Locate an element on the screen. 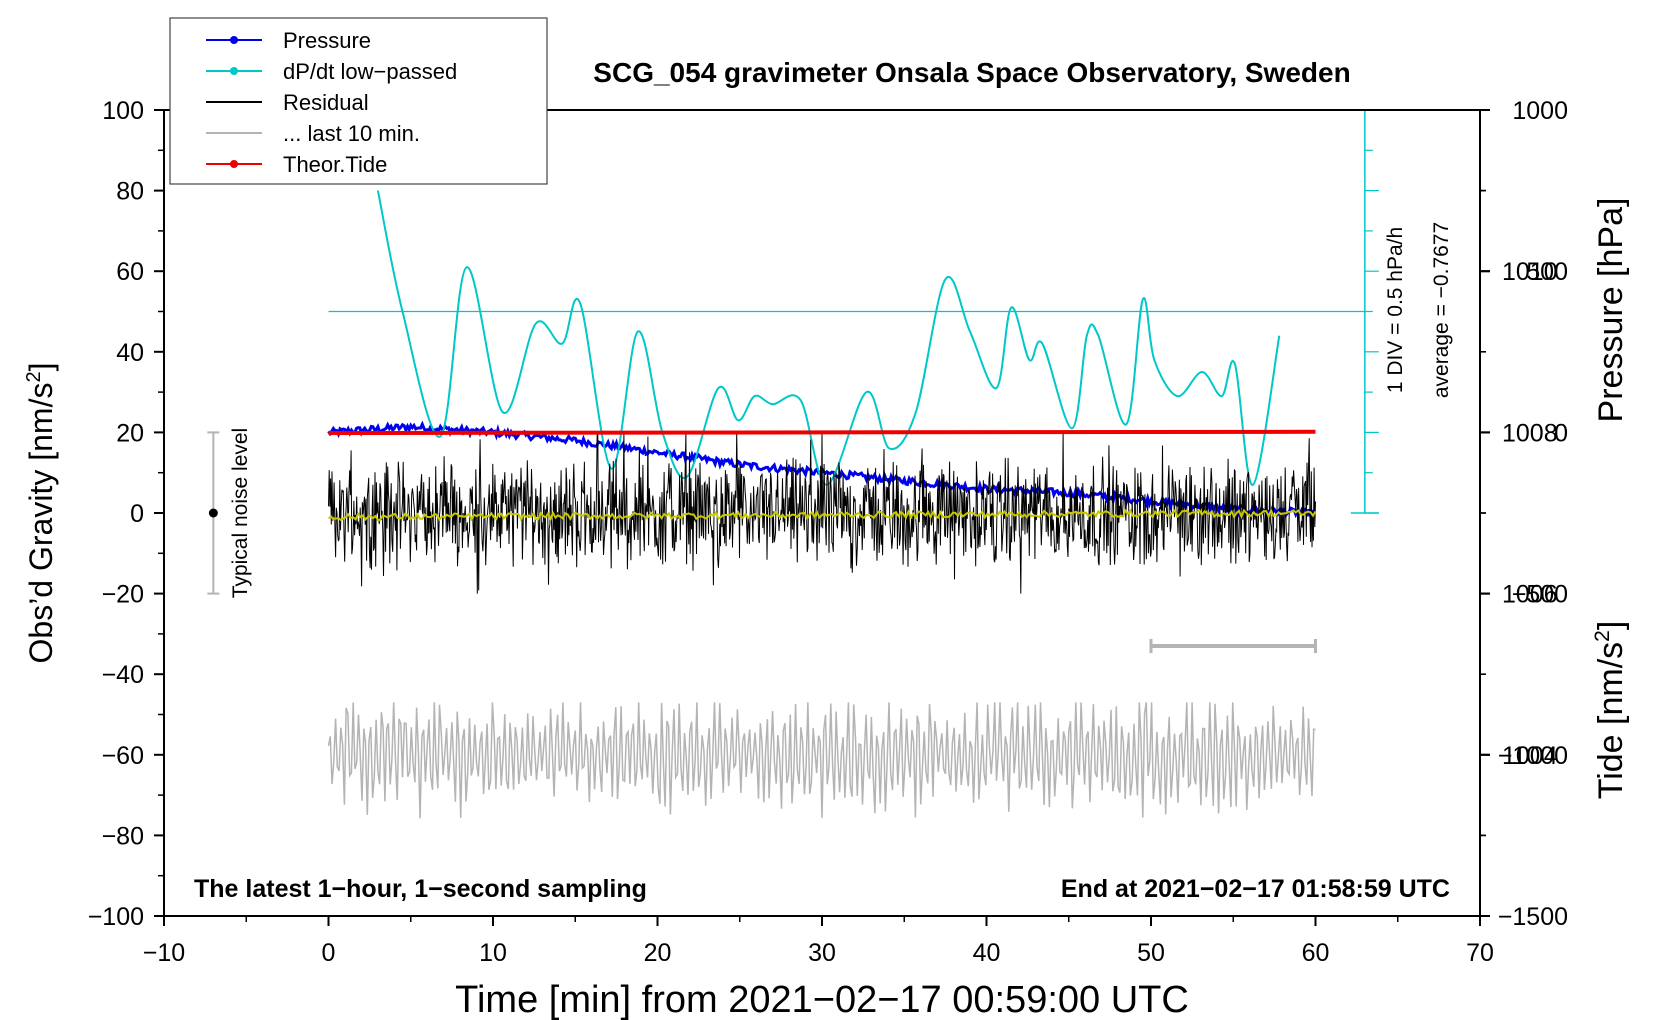  noise-bar-dot is located at coordinates (213, 513).